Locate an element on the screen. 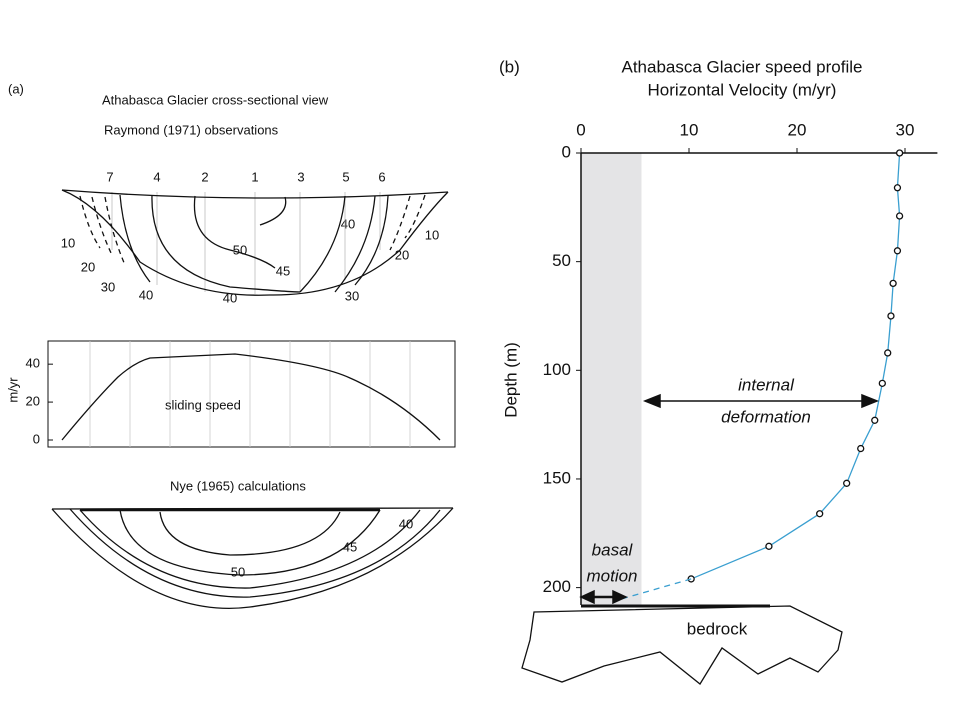  x-tick-label: 10 is located at coordinates (689, 129).